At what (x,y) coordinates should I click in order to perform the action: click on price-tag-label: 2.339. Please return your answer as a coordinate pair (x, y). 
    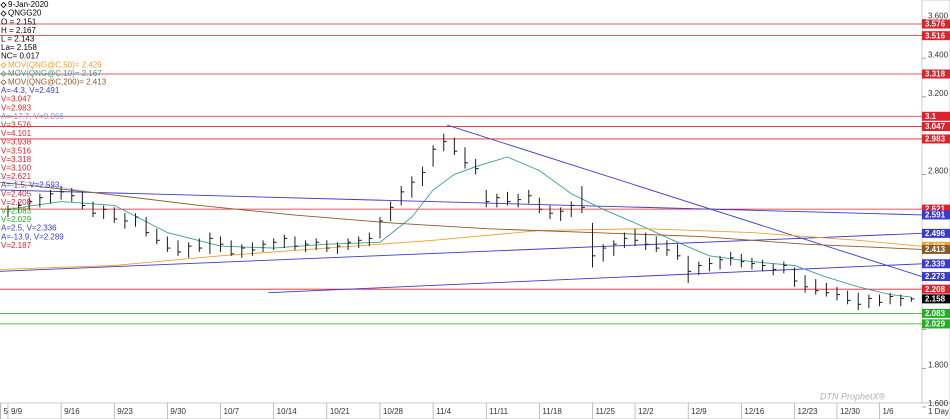
    Looking at the image, I should click on (935, 263).